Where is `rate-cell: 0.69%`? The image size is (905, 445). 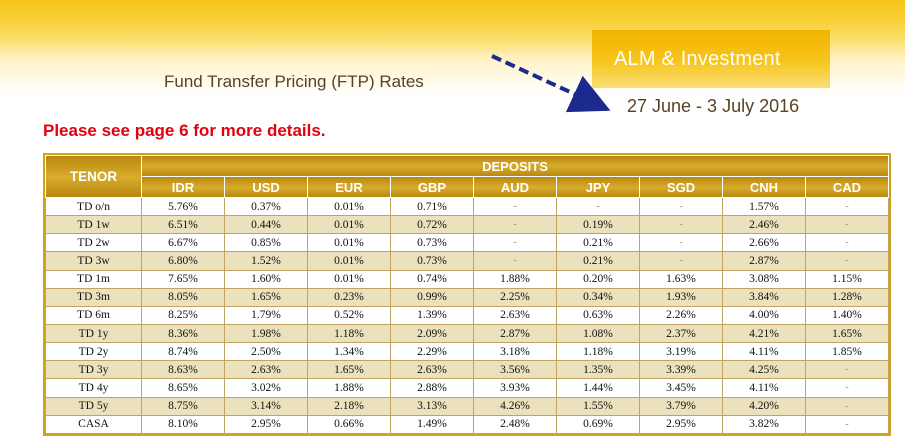 rate-cell: 0.69% is located at coordinates (598, 424).